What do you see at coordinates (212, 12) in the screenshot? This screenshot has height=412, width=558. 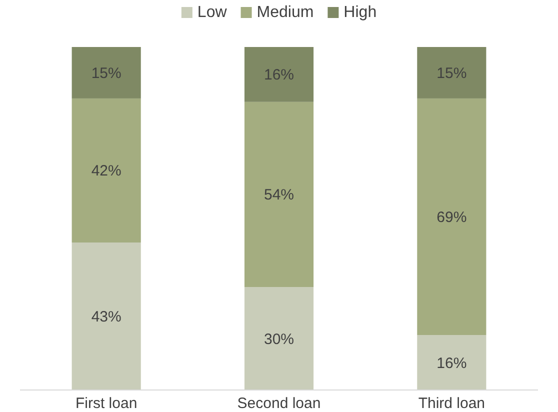 I see `legend-label: Low` at bounding box center [212, 12].